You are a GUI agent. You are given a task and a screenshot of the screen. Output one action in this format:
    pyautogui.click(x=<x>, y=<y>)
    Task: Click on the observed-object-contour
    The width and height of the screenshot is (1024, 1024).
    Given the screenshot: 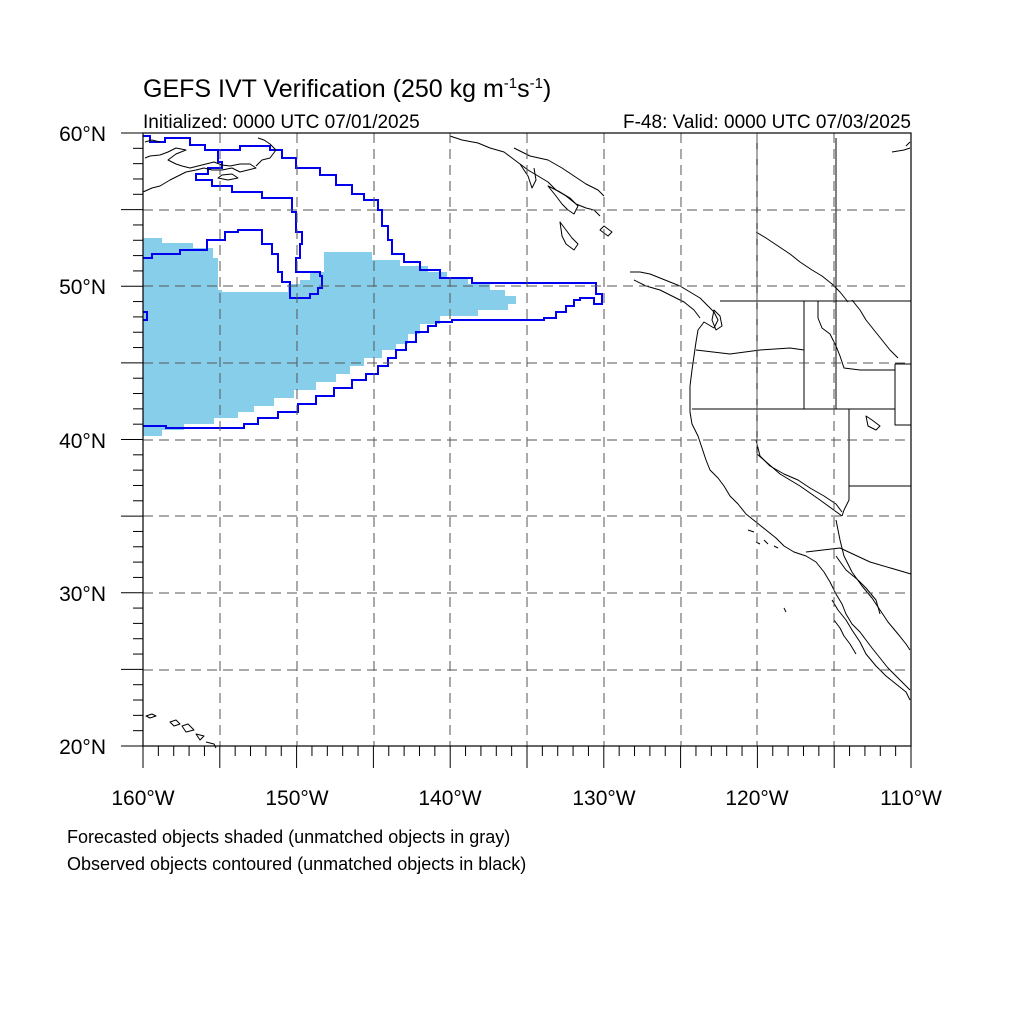 What is the action you would take?
    pyautogui.click(x=373, y=282)
    